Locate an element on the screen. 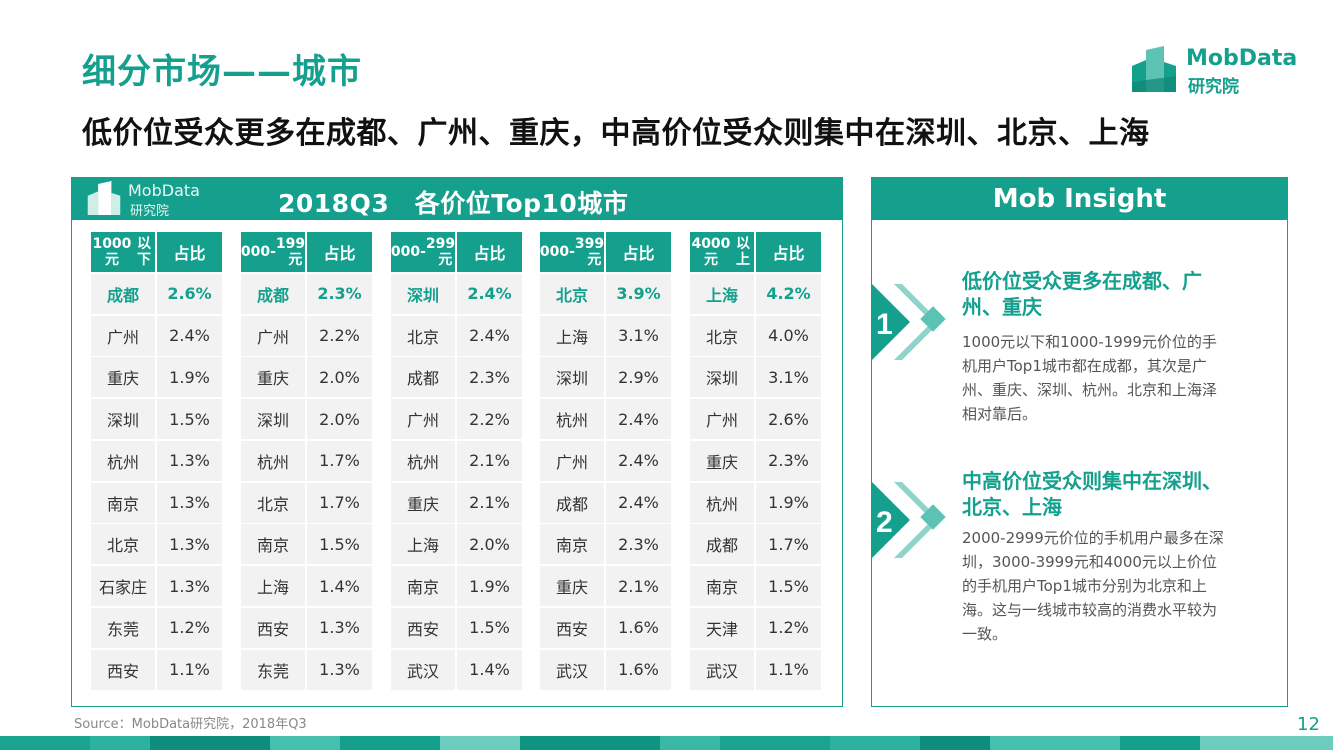 This screenshot has height=750, width=1333. table-header-row: 2000- 2999元 占比 is located at coordinates (452, 252).